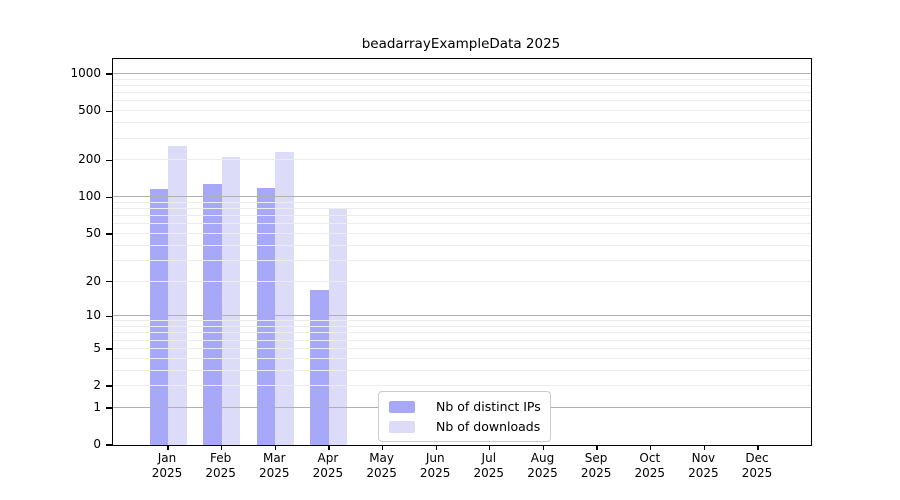  What do you see at coordinates (542, 465) in the screenshot?
I see `x-tick-label: Aug 2025` at bounding box center [542, 465].